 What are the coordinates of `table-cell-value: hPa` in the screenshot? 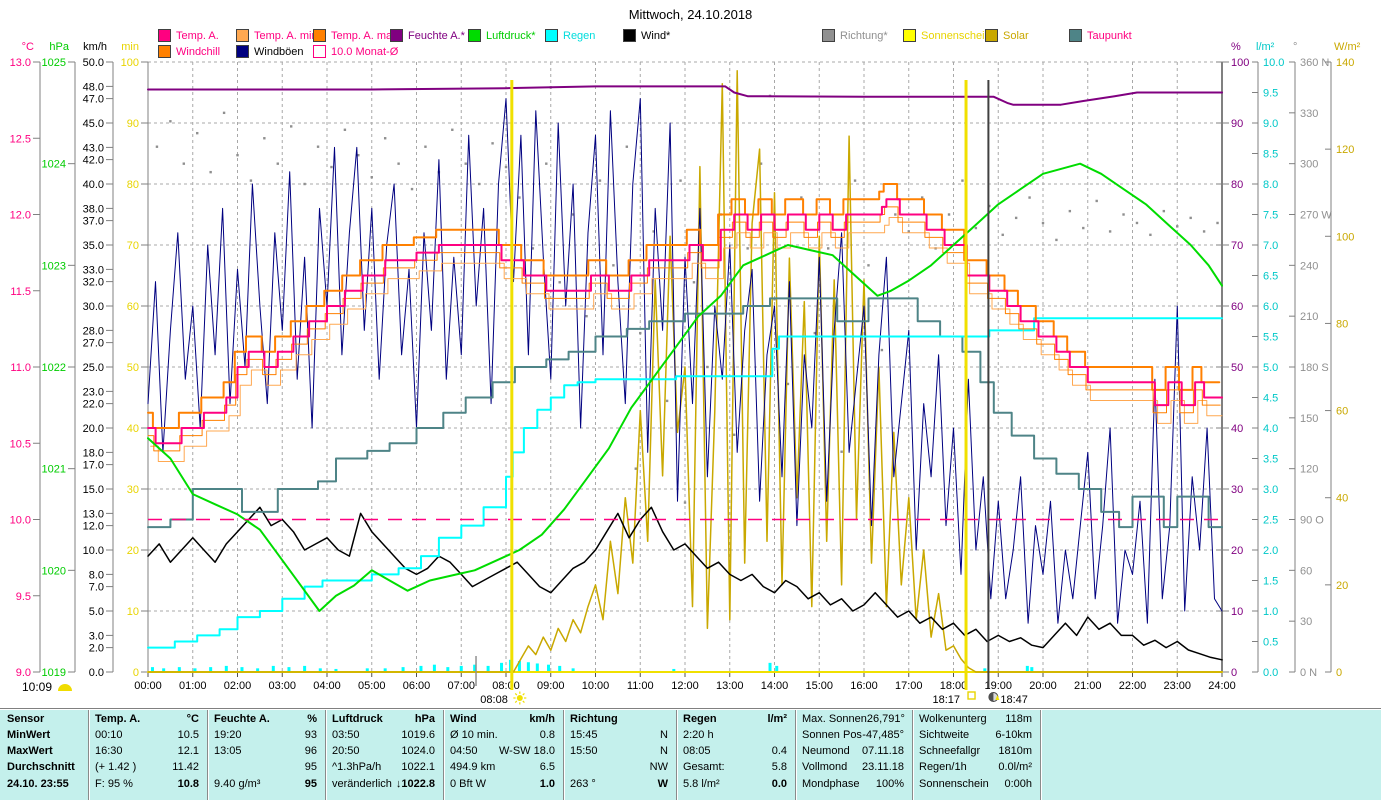 It's located at (424, 719).